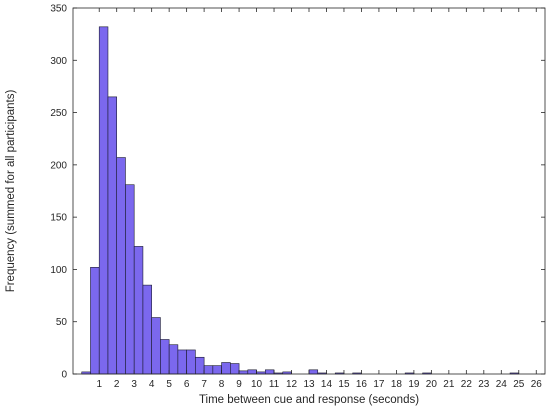  What do you see at coordinates (64, 375) in the screenshot?
I see `y-tick-label: 0` at bounding box center [64, 375].